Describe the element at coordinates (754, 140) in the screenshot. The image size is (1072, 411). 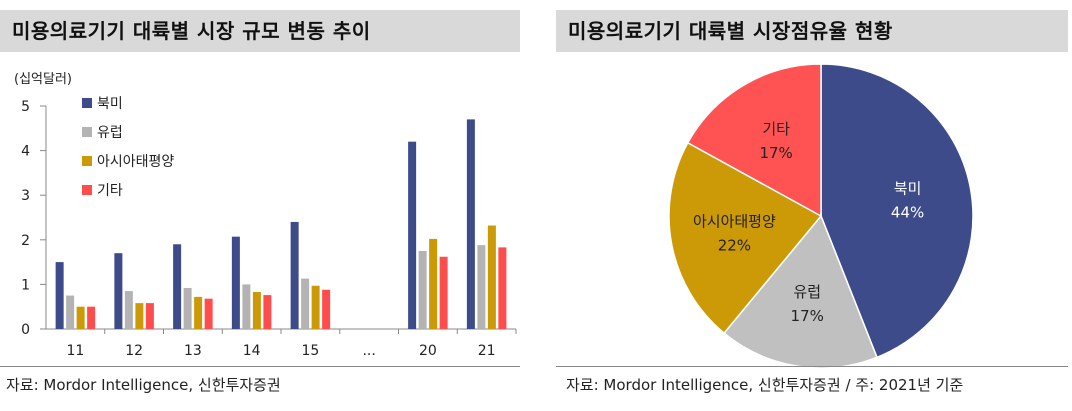
I see `pie-slice-기타` at that location.